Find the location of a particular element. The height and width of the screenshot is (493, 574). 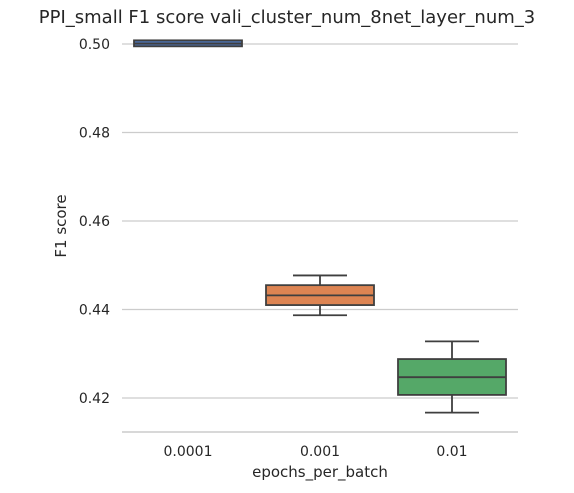

y-tick-labels: 0.42 0.44 0.46 0.48 0.50 is located at coordinates (94, 222).